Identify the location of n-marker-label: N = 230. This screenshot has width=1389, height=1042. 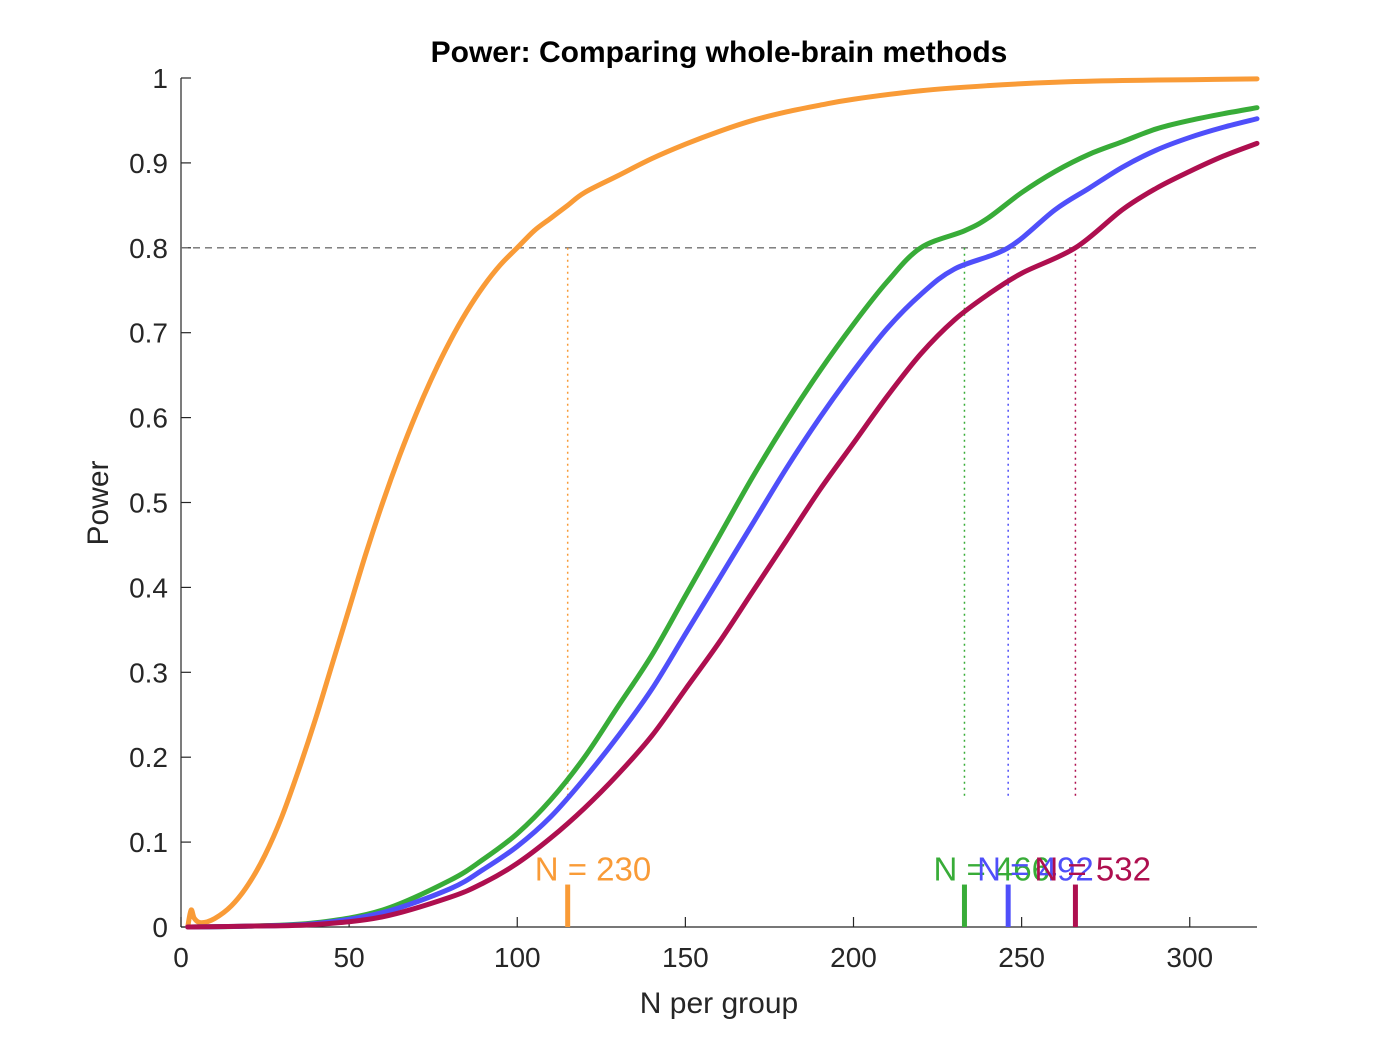
(593, 869).